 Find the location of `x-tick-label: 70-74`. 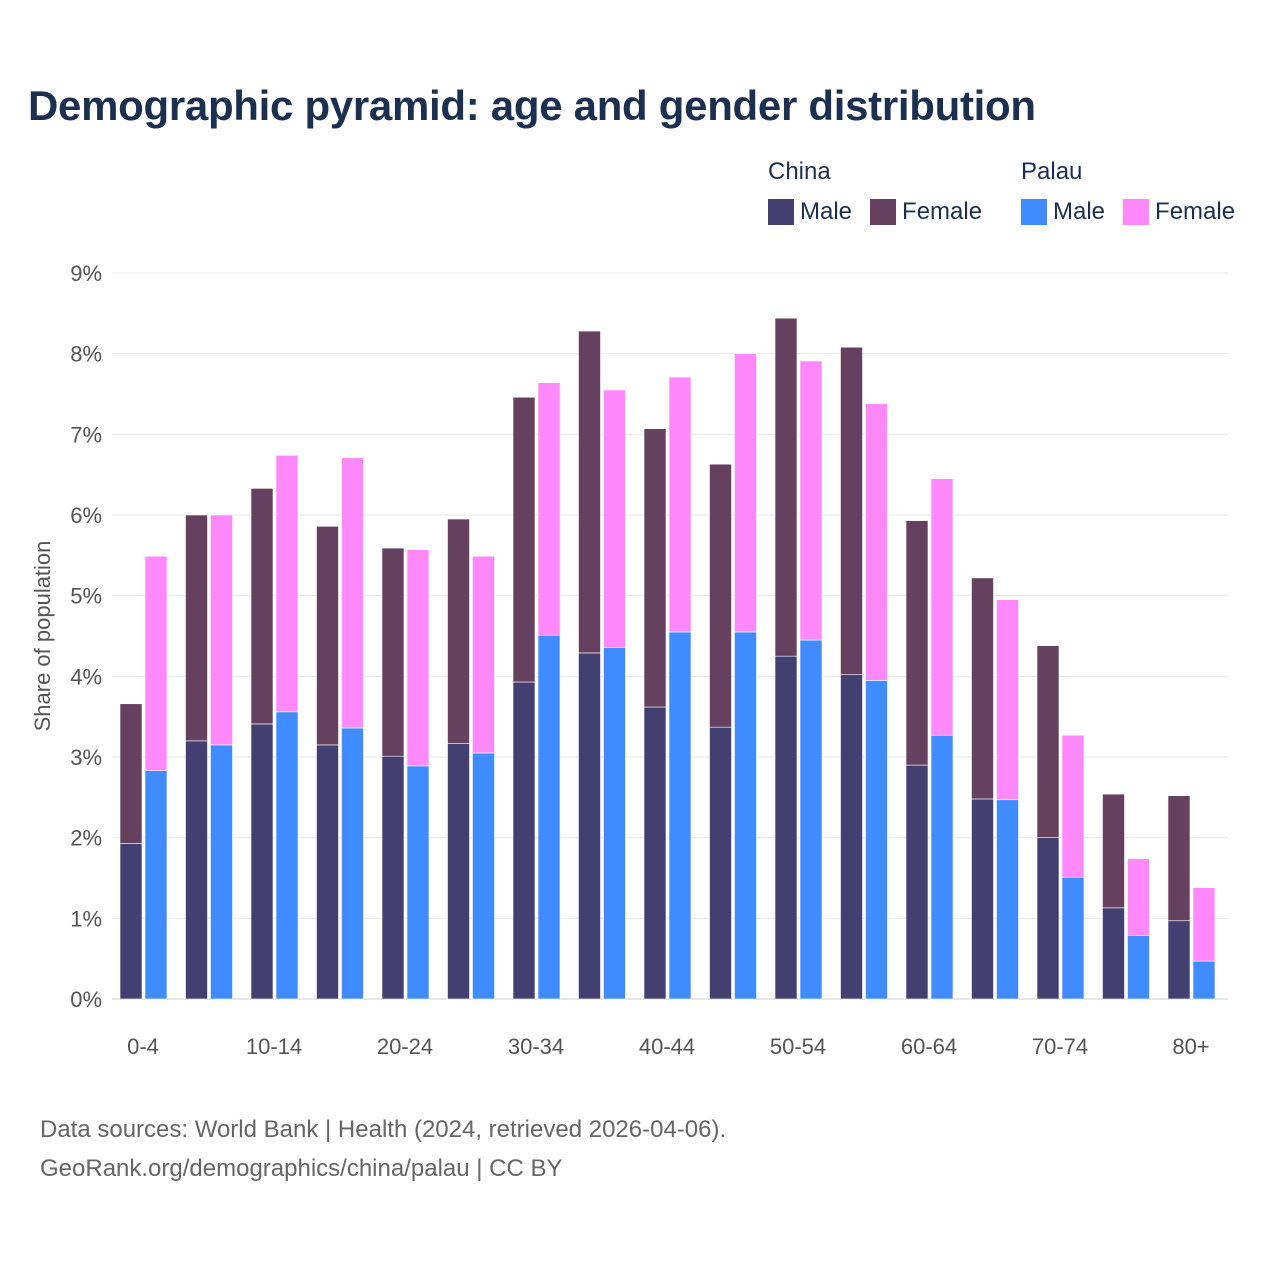

x-tick-label: 70-74 is located at coordinates (1060, 1046).